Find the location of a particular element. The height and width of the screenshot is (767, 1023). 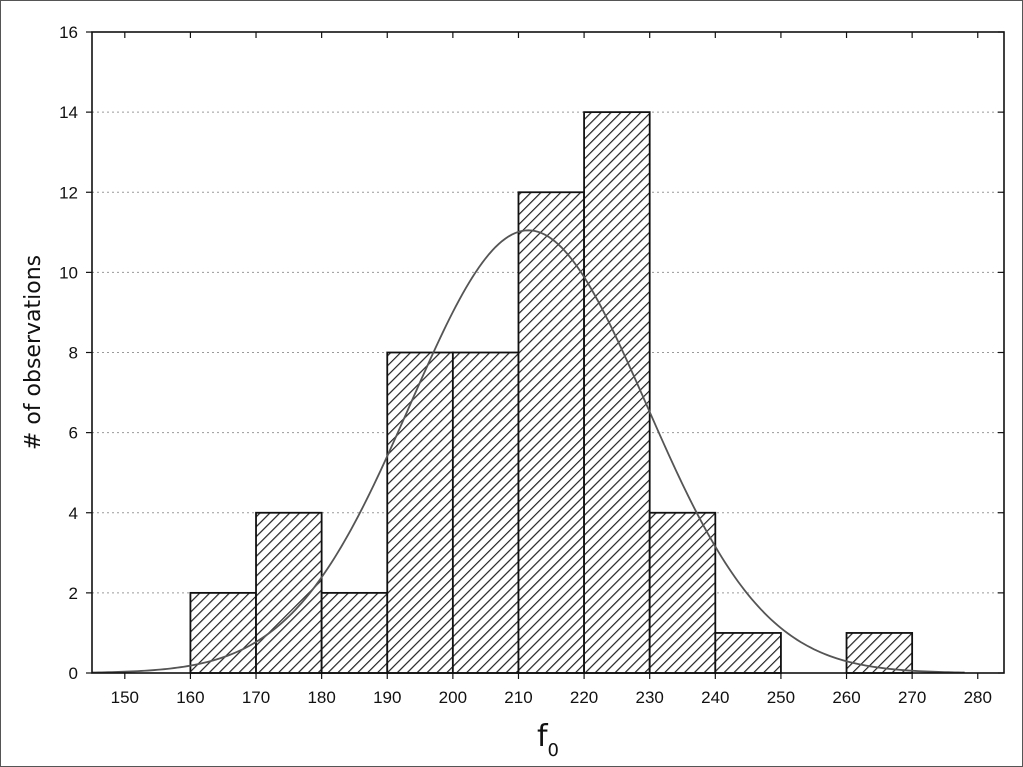

y-tick-label: 12 is located at coordinates (68, 192).